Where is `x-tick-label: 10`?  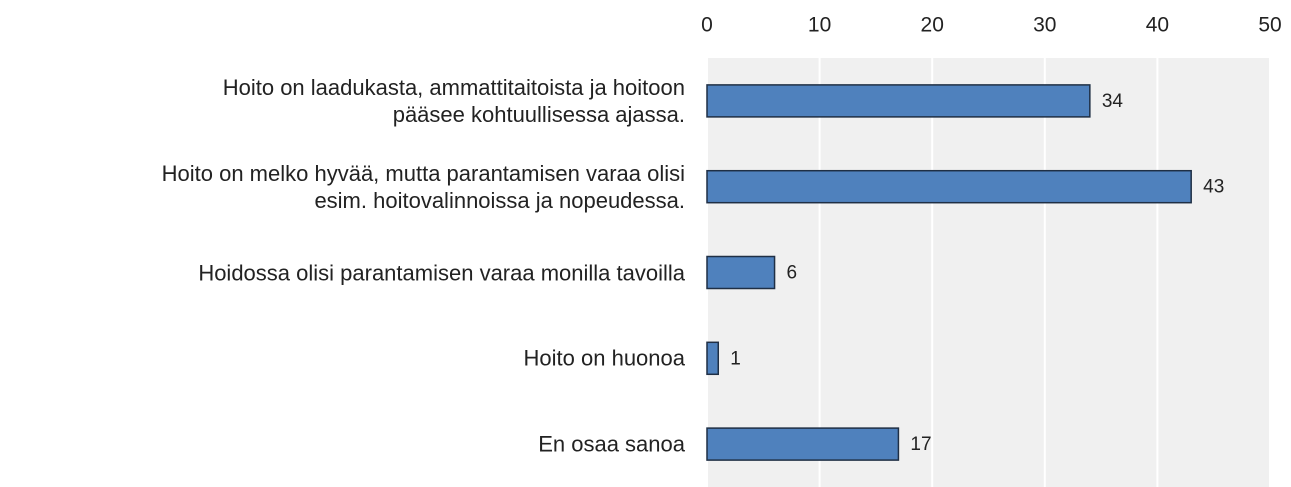
x-tick-label: 10 is located at coordinates (819, 25).